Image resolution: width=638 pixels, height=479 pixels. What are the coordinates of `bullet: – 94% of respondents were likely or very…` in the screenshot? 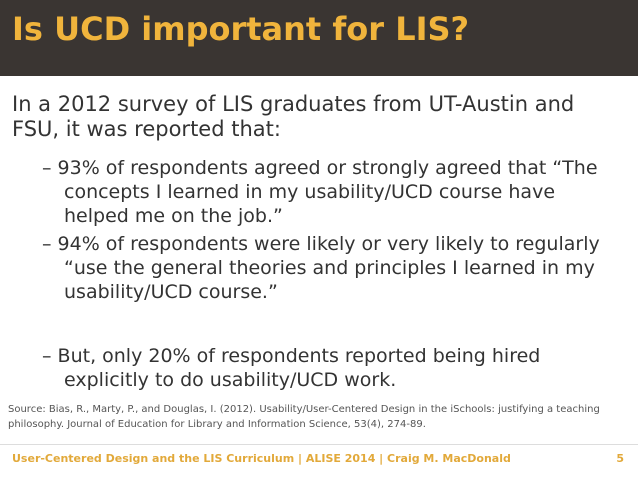 It's located at (321, 268).